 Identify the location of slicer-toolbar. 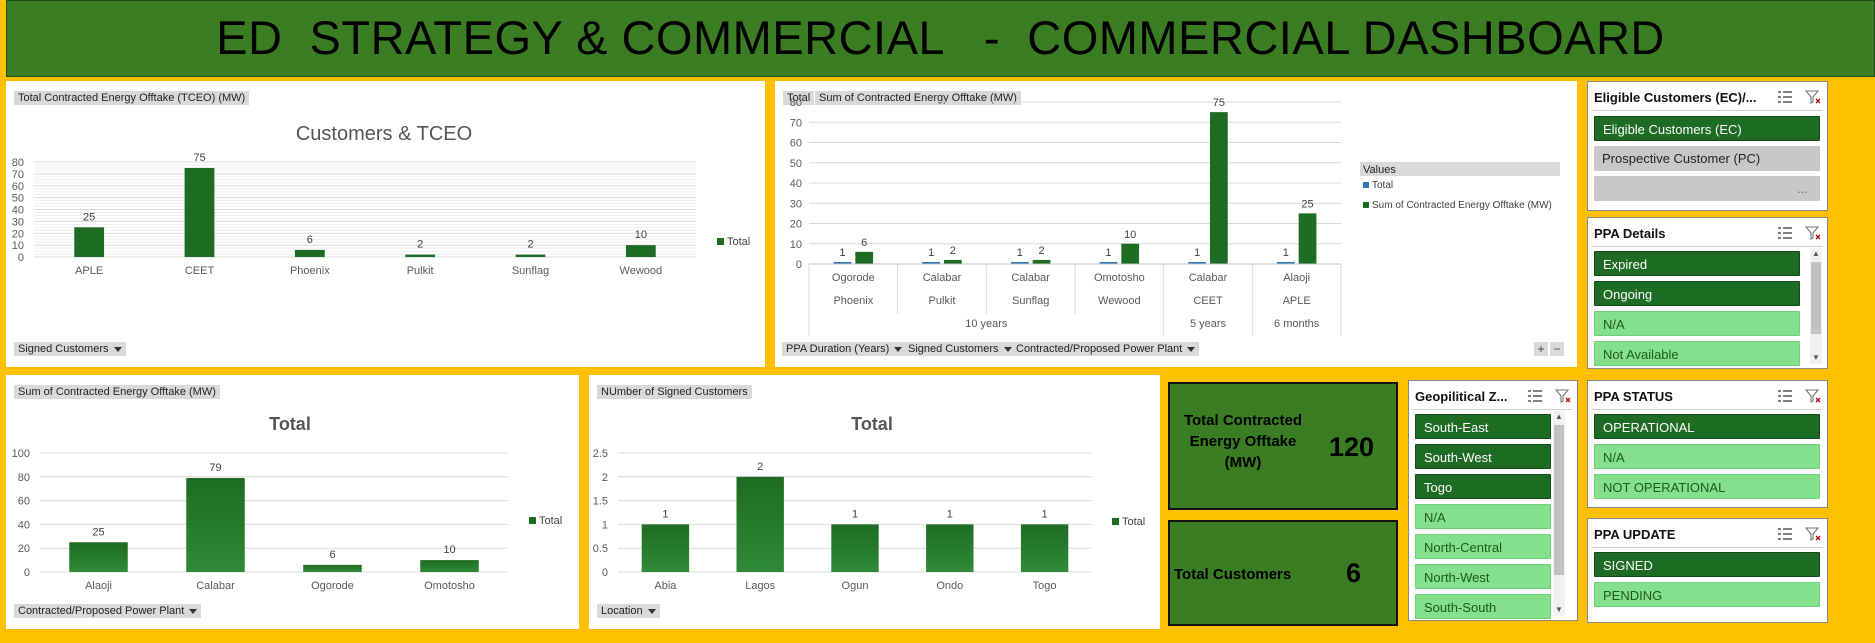
(1799, 97).